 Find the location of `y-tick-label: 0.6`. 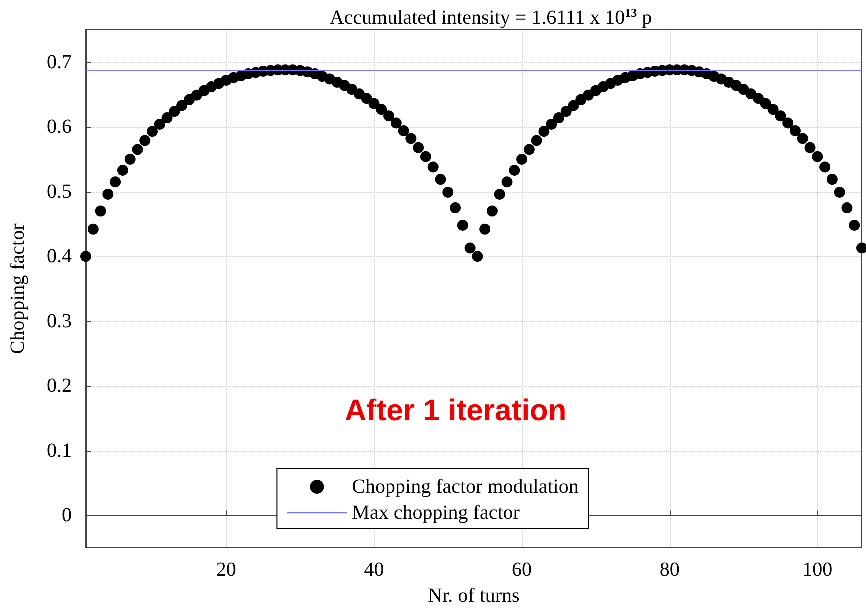

y-tick-label: 0.6 is located at coordinates (59, 127).